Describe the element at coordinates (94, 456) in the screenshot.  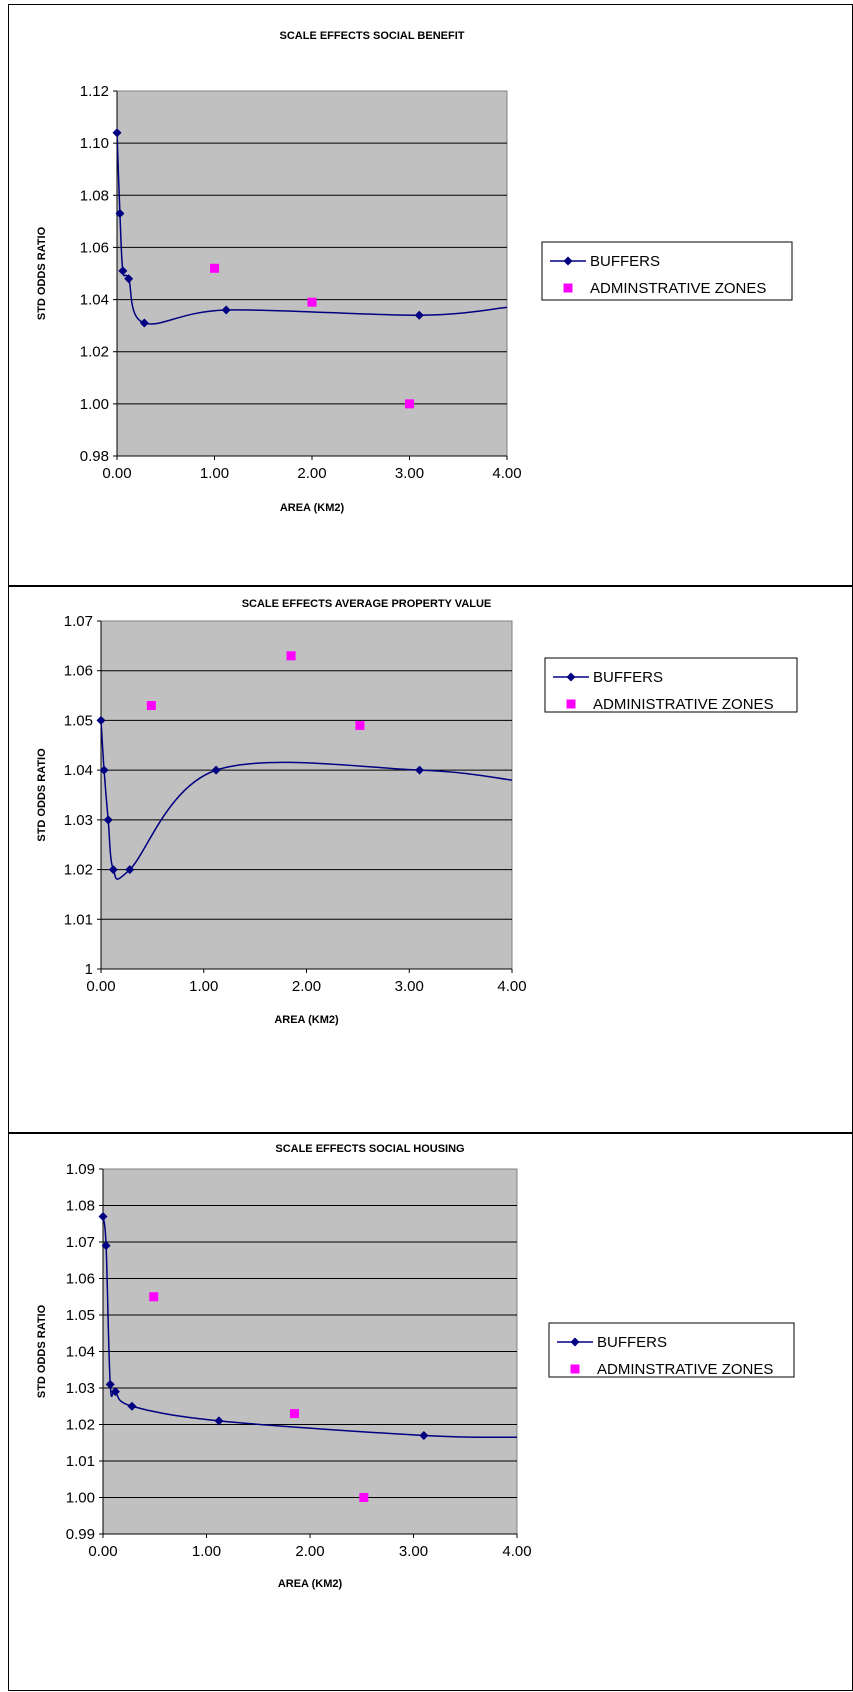
I see `y-tick-label: 0.98` at that location.